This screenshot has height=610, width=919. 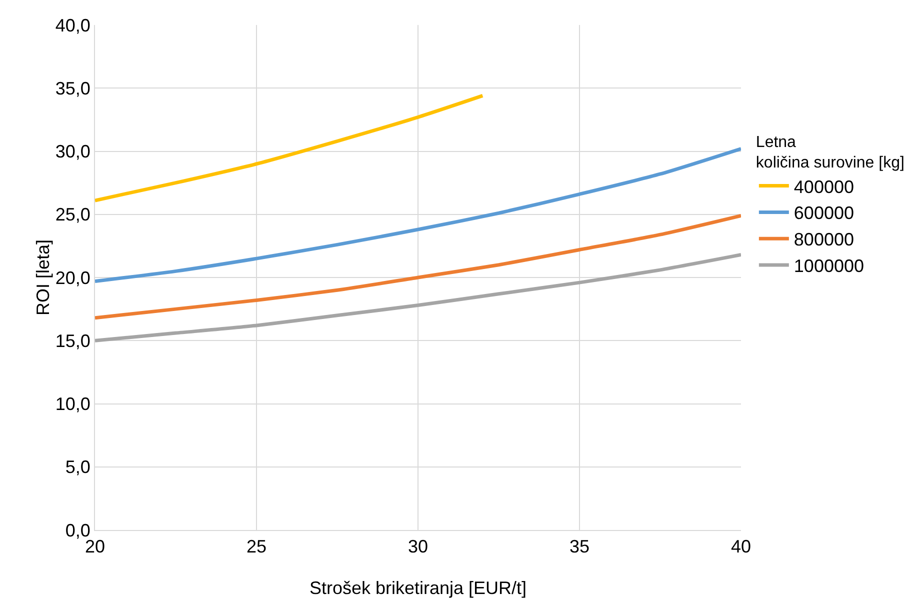 I want to click on y-tick-label: 30,0, so click(x=72, y=152).